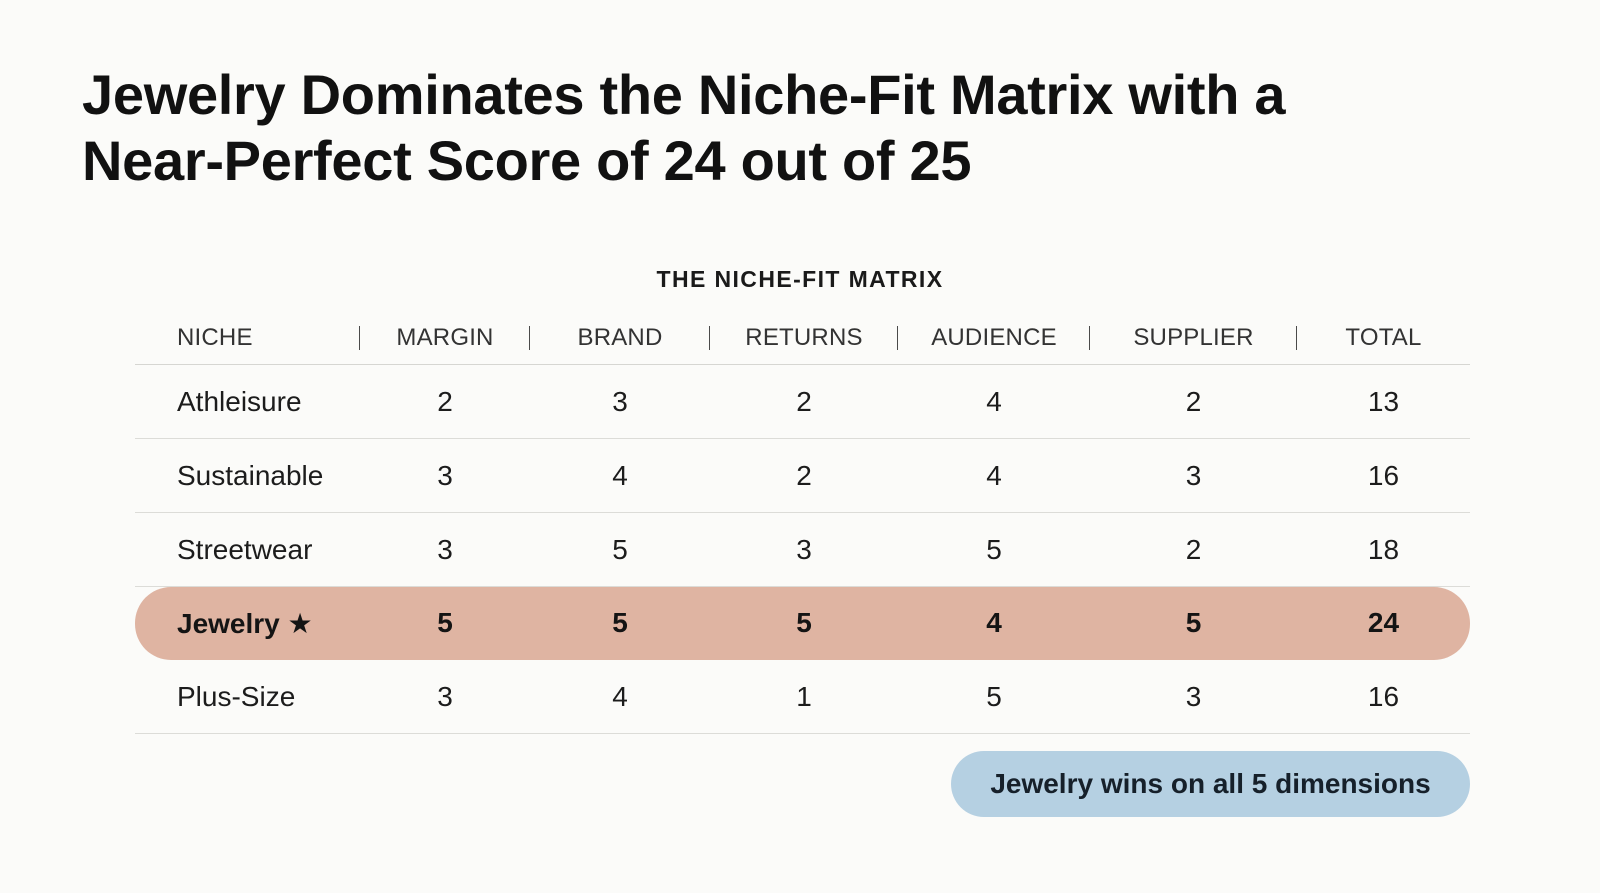 The image size is (1600, 893). I want to click on returns-score: 3, so click(804, 549).